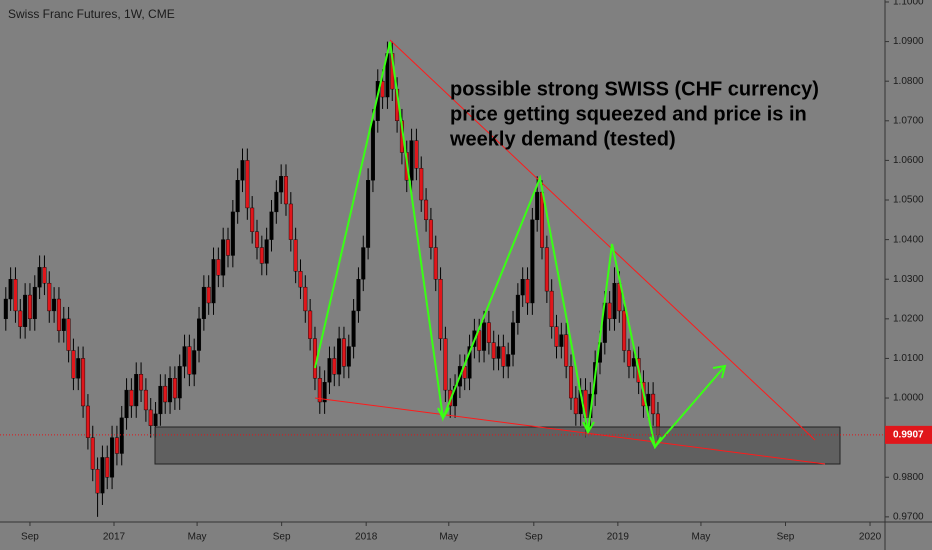 Image resolution: width=932 pixels, height=550 pixels. Describe the element at coordinates (628, 114) in the screenshot. I see `annotation: price getting squeezed and price is in` at that location.